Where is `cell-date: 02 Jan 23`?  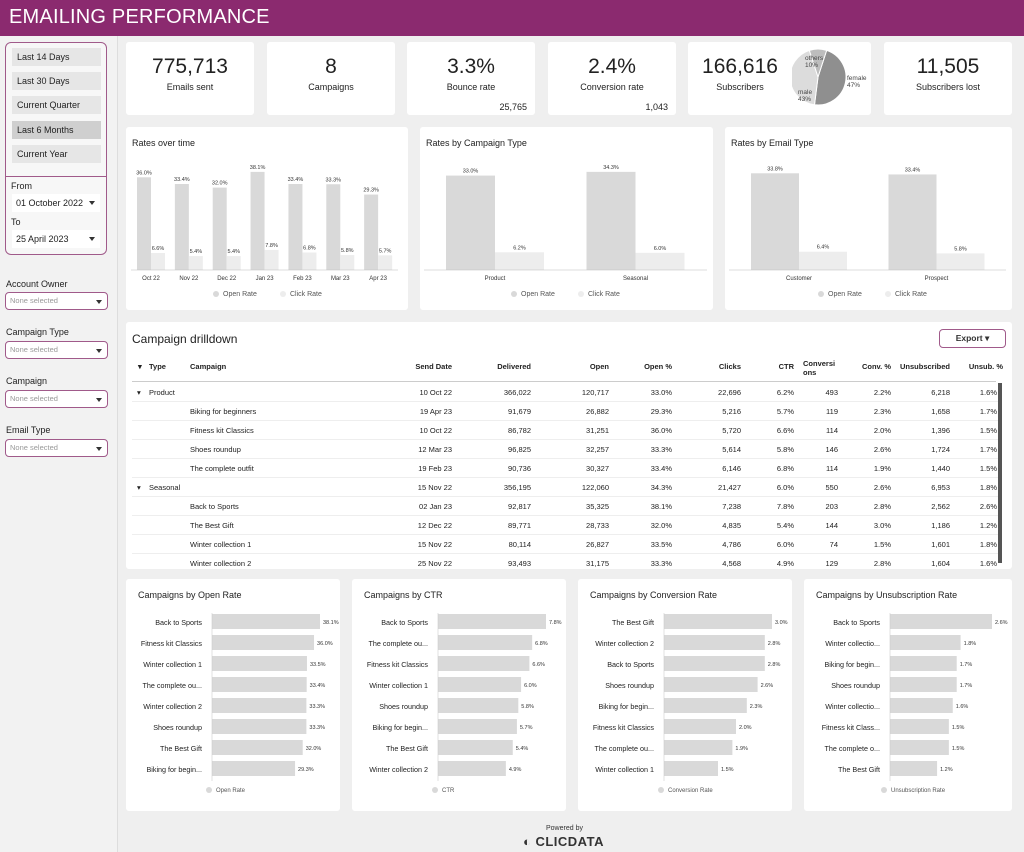
cell-date: 02 Jan 23 is located at coordinates (435, 506).